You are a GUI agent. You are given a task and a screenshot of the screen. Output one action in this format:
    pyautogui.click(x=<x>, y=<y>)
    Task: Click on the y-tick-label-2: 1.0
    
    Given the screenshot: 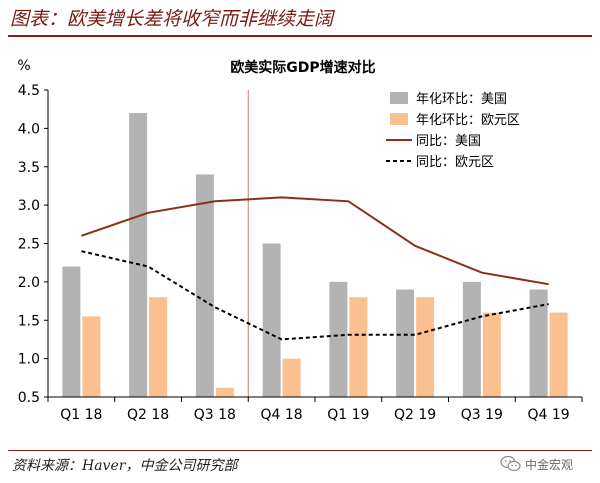 What is the action you would take?
    pyautogui.click(x=29, y=360)
    